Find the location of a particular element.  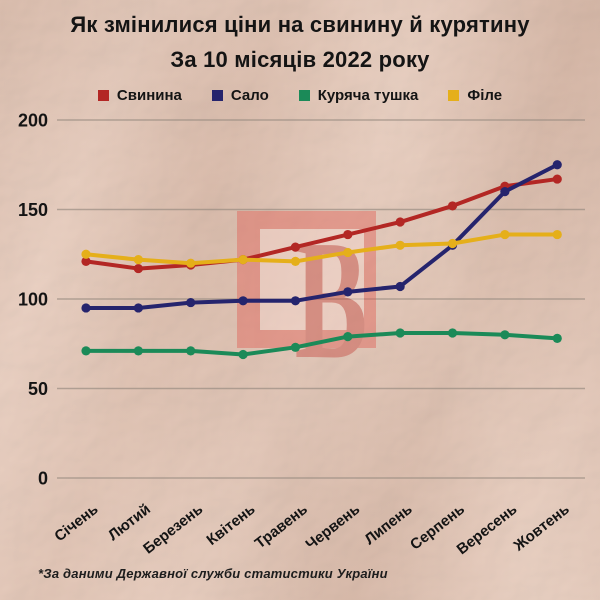

data-point-s3-m3 is located at coordinates (243, 260).